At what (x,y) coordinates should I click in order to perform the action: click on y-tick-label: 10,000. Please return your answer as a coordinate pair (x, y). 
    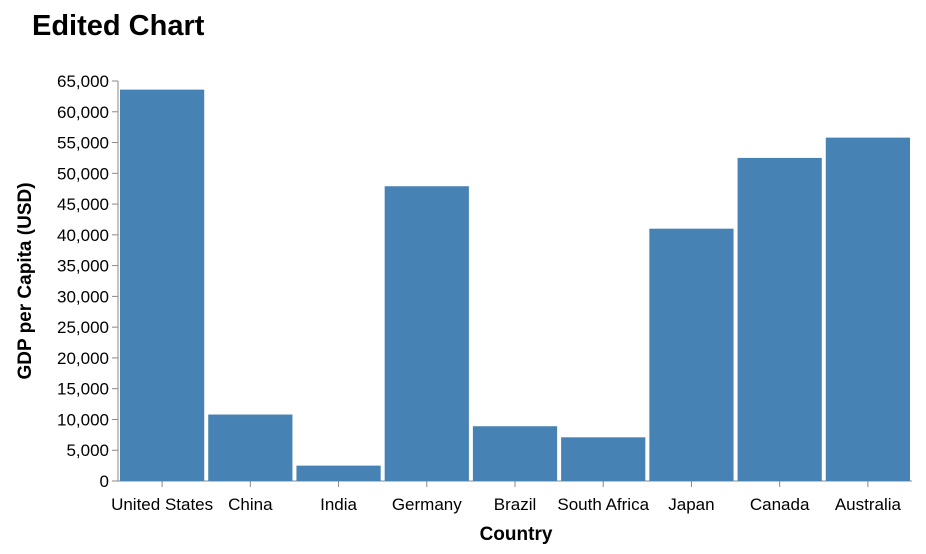
    Looking at the image, I should click on (83, 419).